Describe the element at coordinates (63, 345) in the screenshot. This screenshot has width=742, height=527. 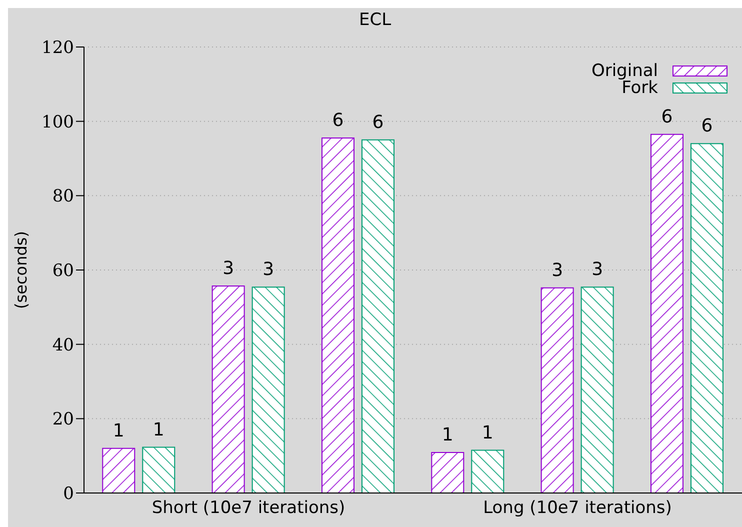
I see `y-tick-label: 40` at that location.